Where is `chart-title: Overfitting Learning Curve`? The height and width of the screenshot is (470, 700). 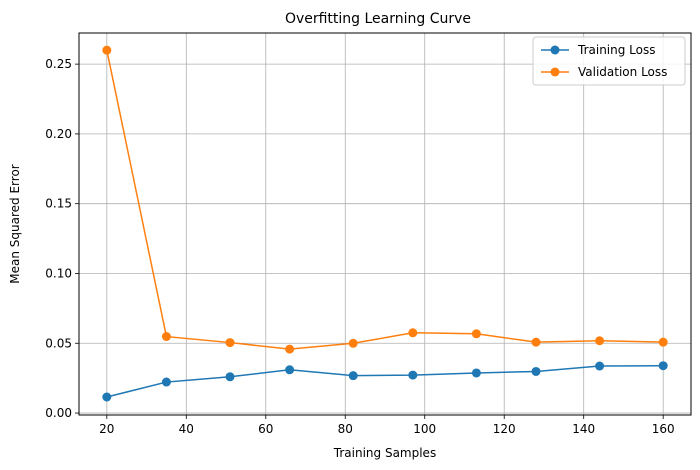 chart-title: Overfitting Learning Curve is located at coordinates (378, 19).